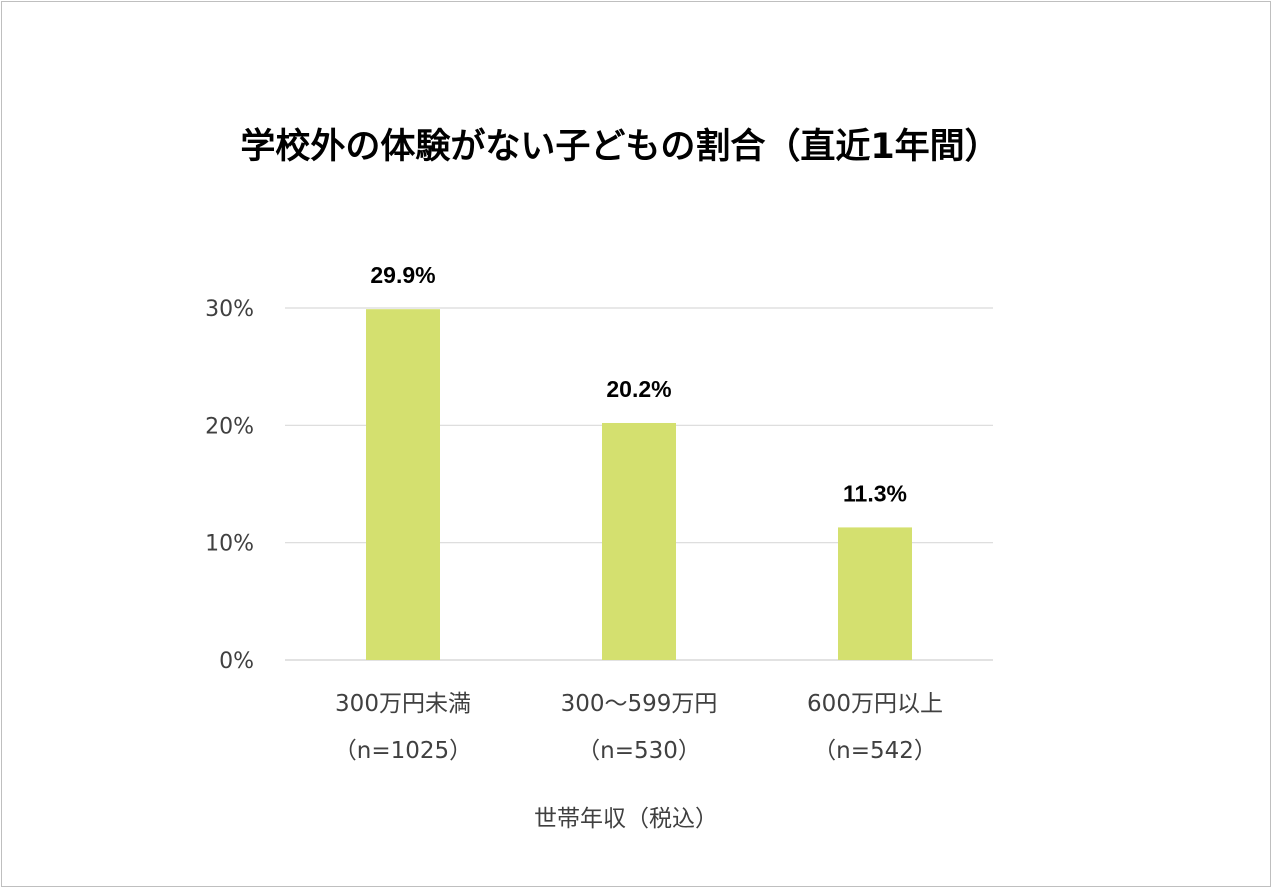  I want to click on data-label: 20.2%, so click(638, 389).